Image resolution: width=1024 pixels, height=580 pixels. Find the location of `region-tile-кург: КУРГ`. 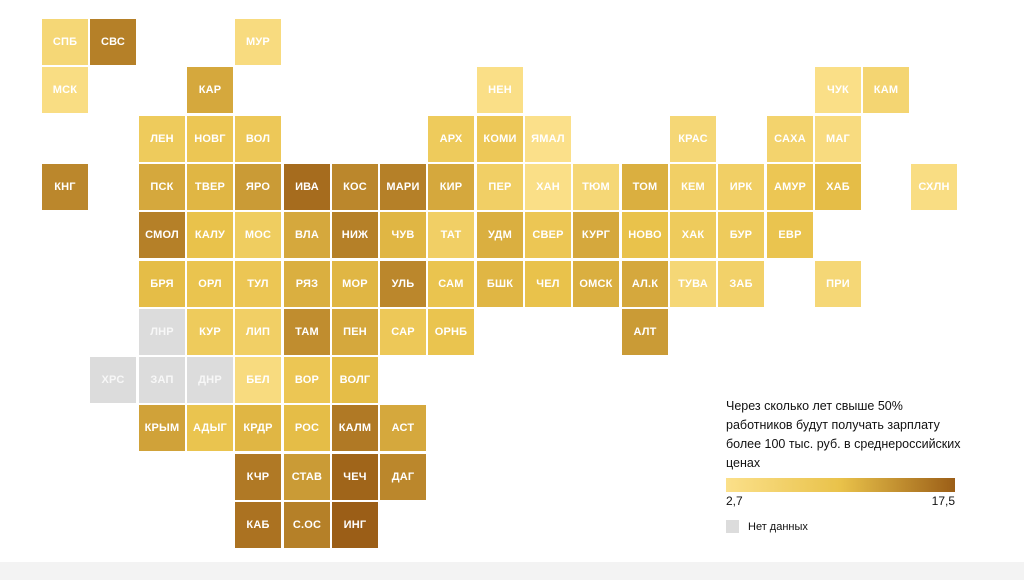

region-tile-кург: КУРГ is located at coordinates (596, 235).